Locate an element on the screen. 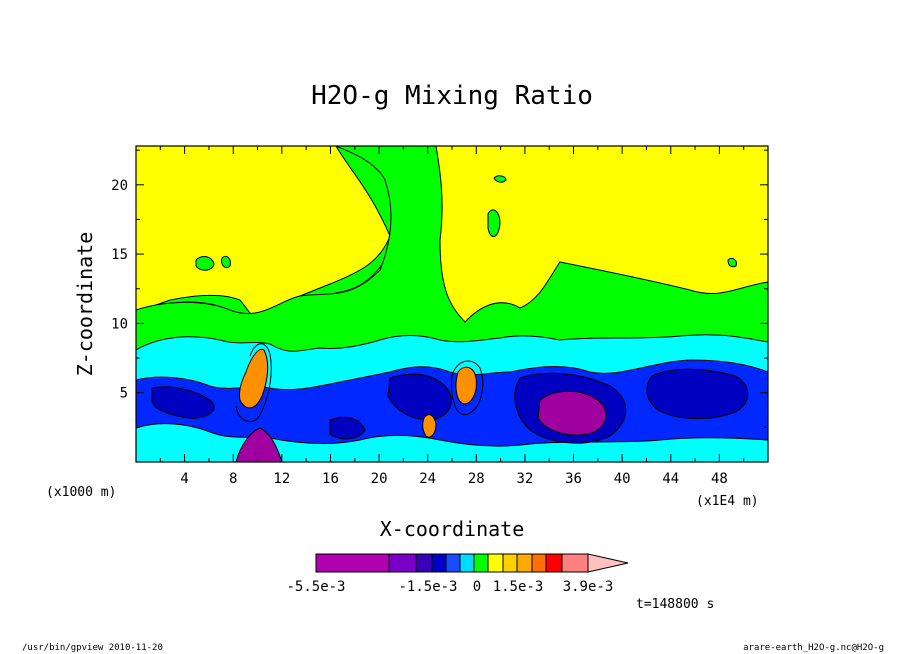 The height and width of the screenshot is (654, 904). y-tick-label: 15 is located at coordinates (119, 255).